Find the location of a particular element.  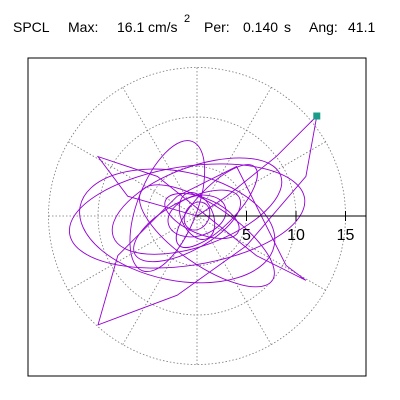

max-value: 16.1 is located at coordinates (131, 27).